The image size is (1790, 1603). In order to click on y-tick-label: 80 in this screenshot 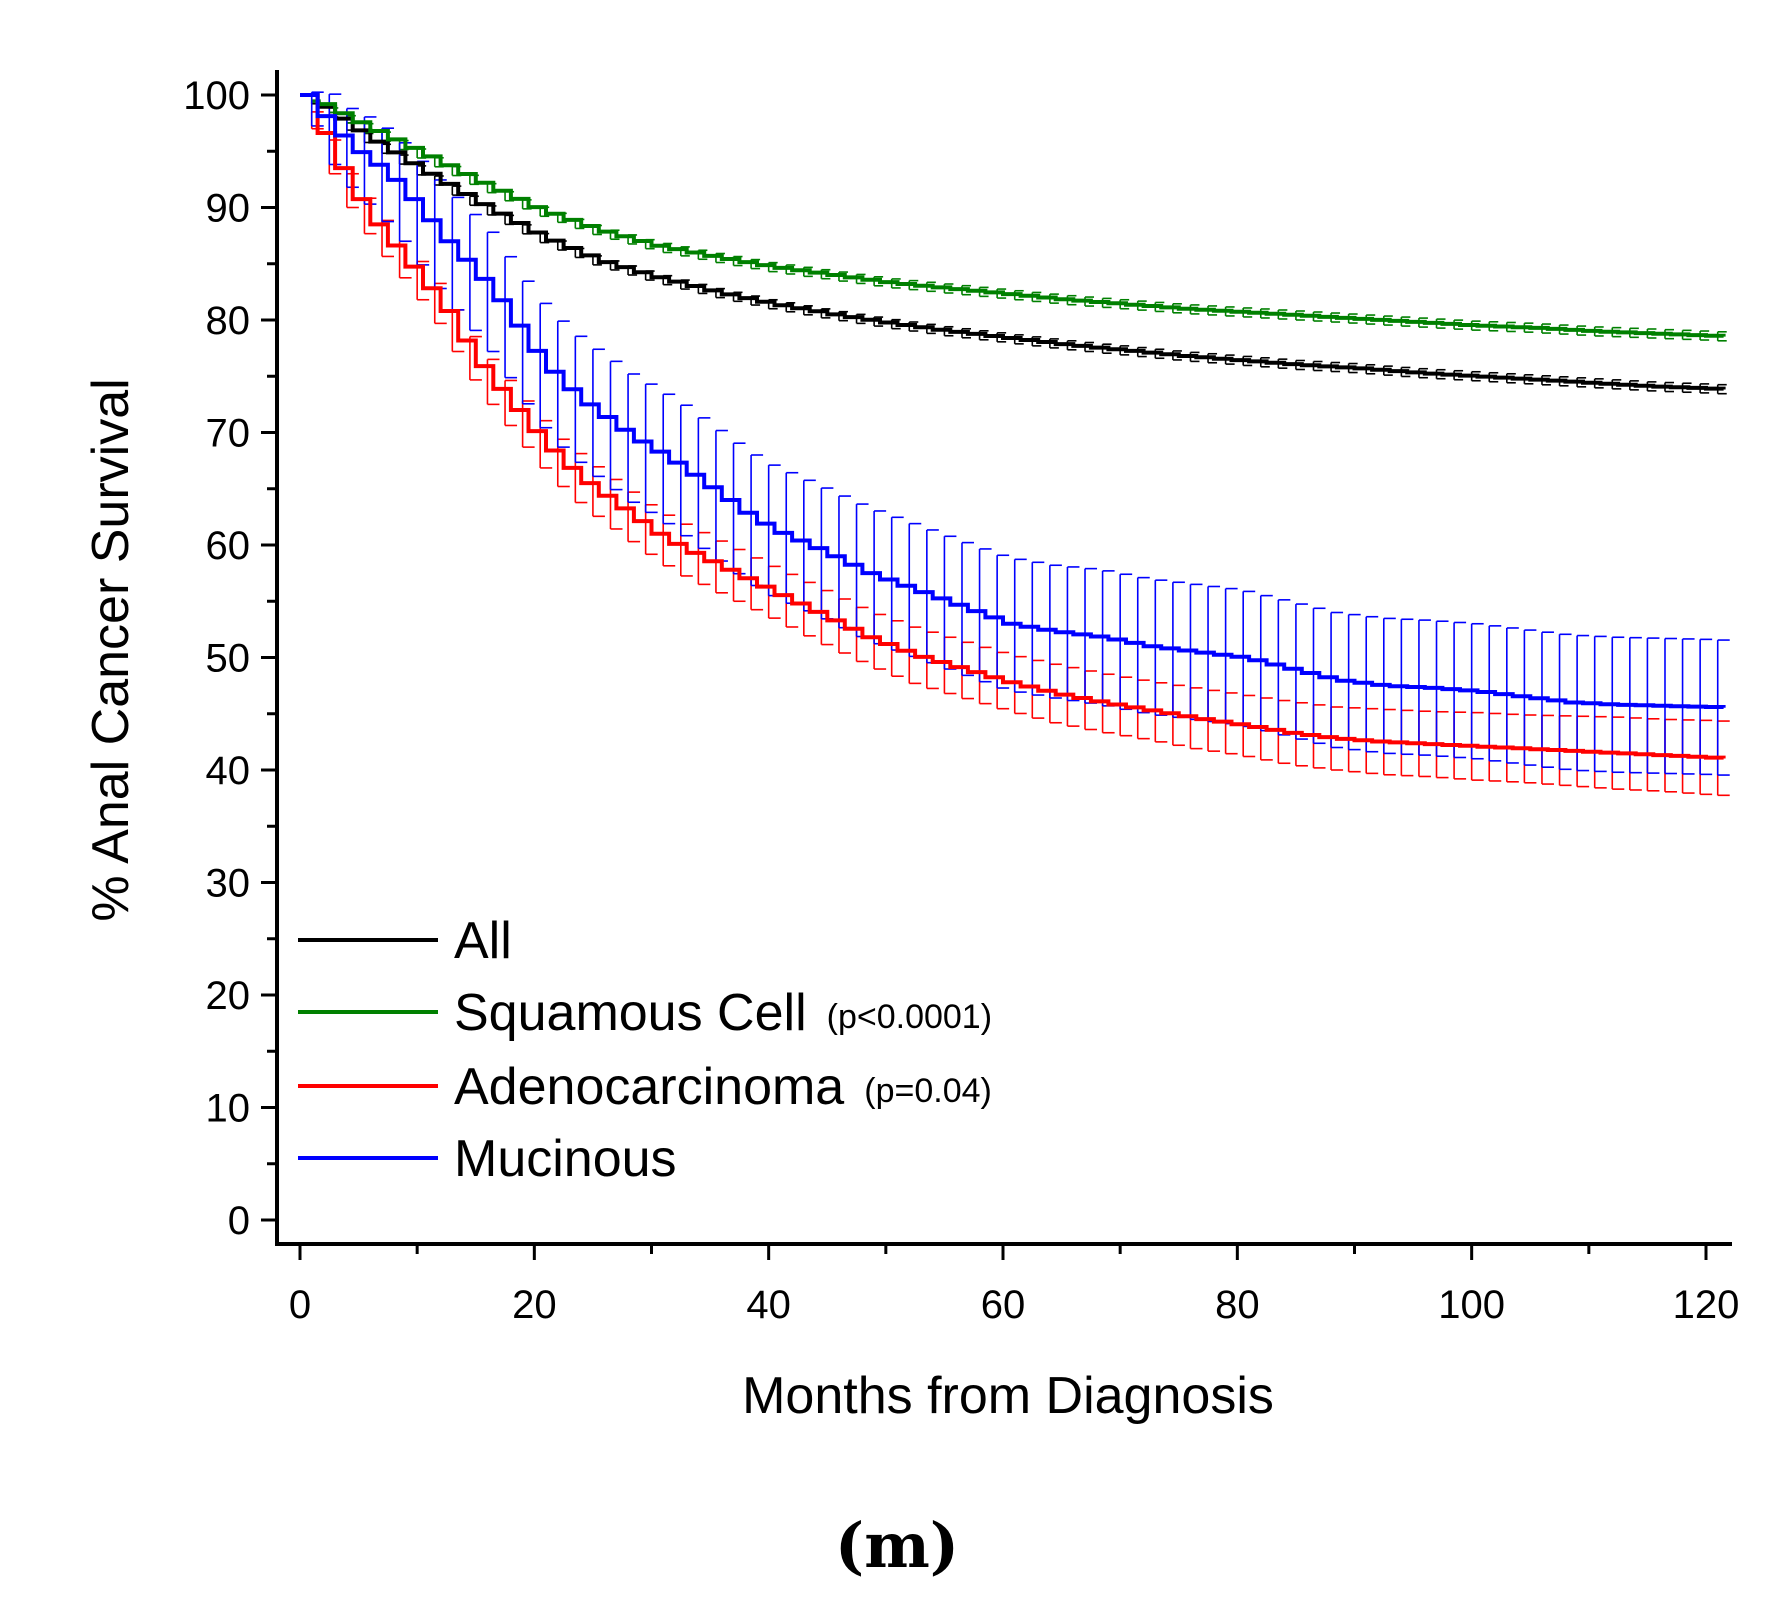, I will do `click(228, 321)`.